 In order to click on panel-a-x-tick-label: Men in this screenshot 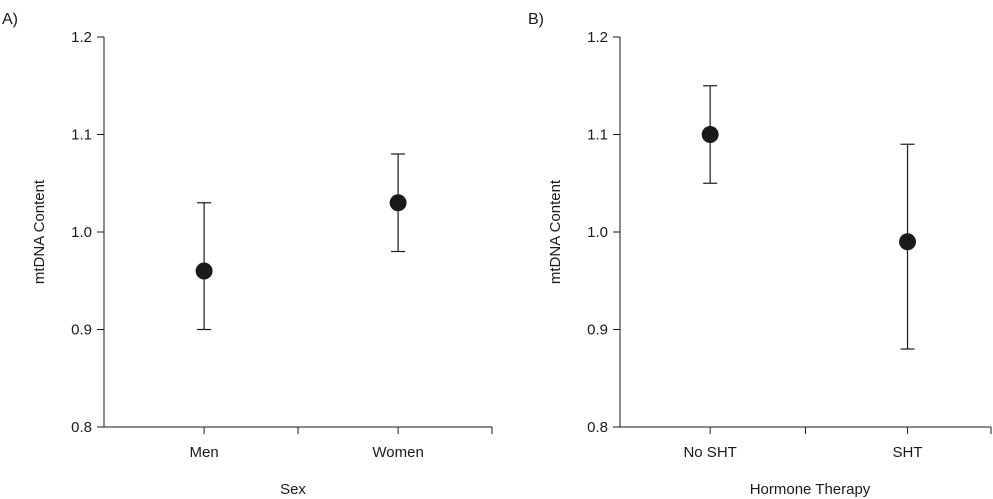, I will do `click(204, 452)`.